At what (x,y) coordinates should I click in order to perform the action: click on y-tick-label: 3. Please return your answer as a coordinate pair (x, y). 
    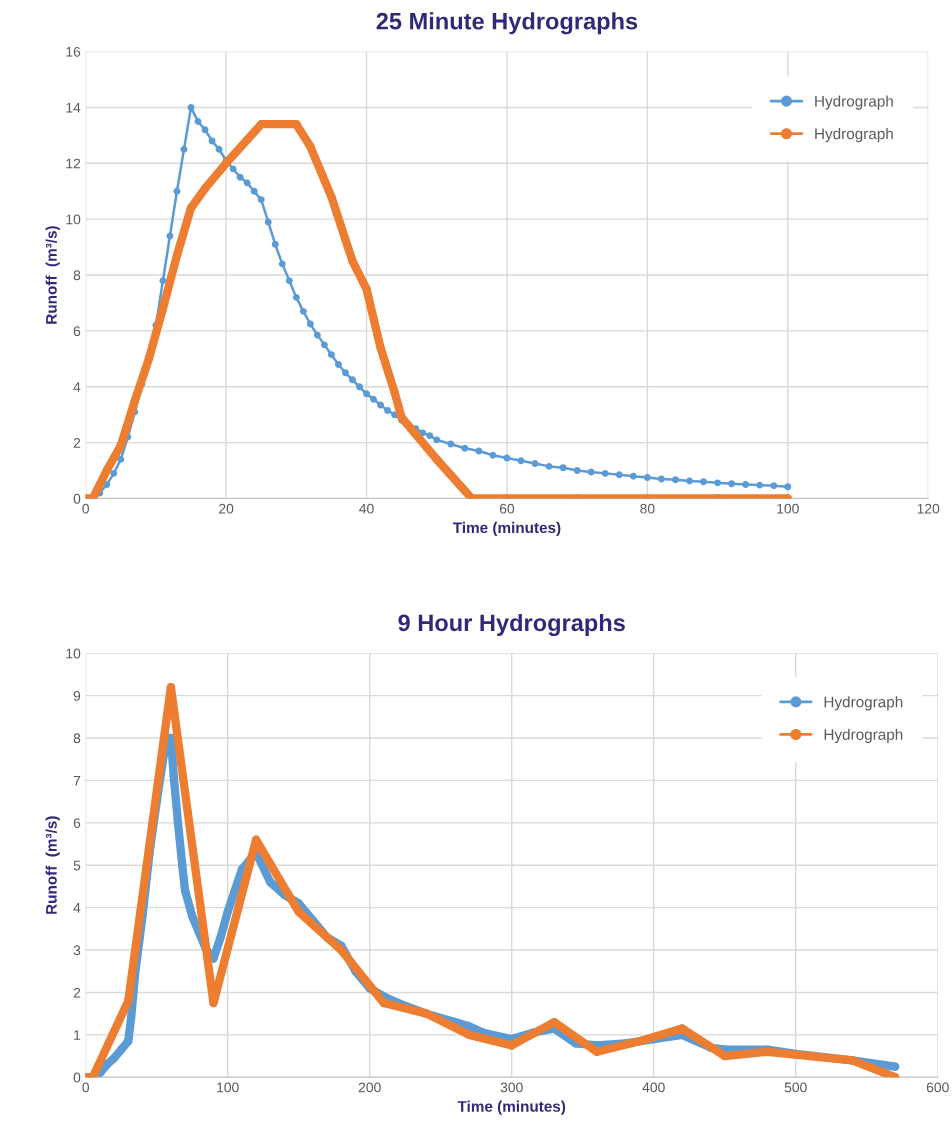
    Looking at the image, I should click on (77, 950).